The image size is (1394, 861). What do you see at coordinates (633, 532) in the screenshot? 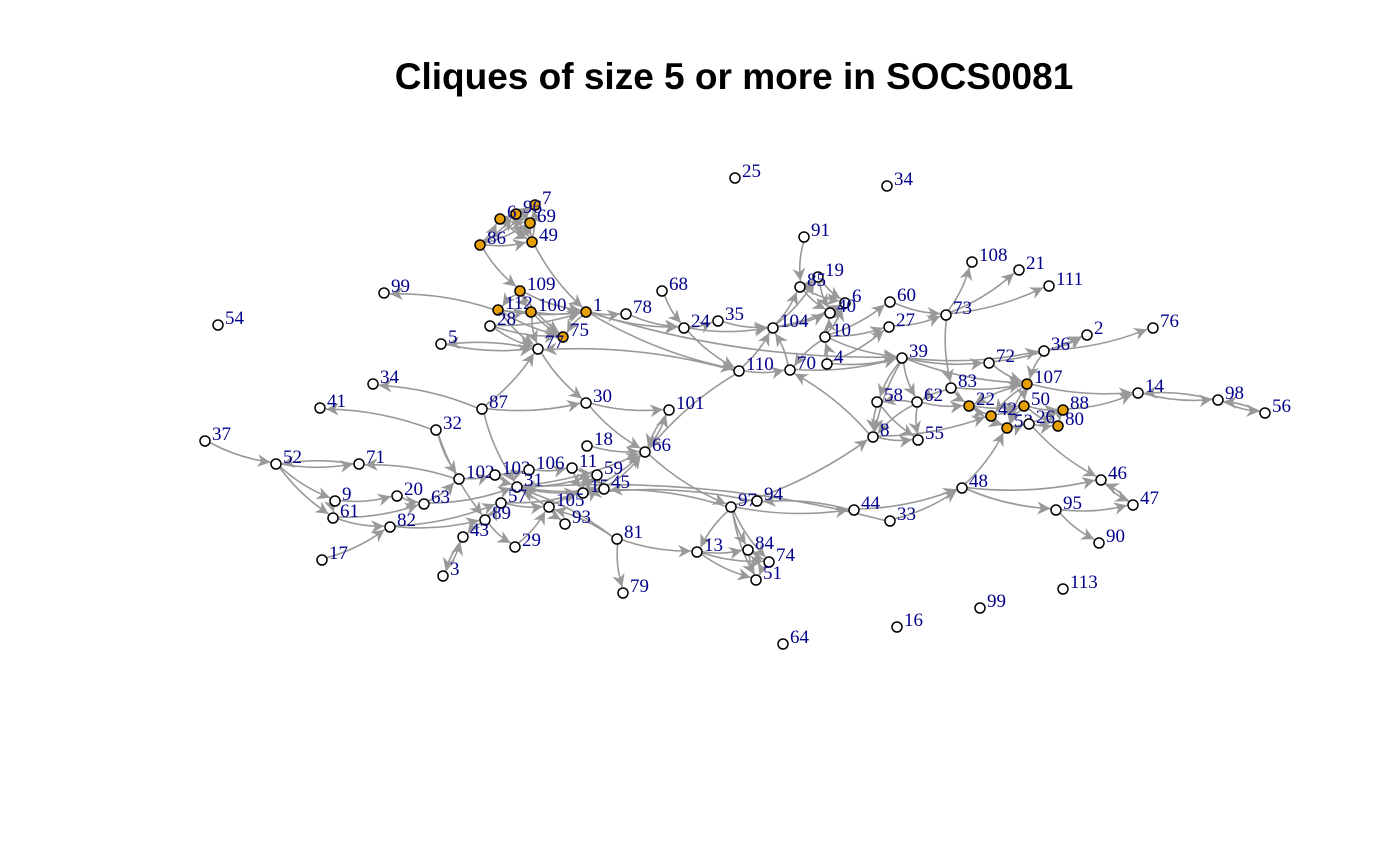
I see `node-label: 81` at bounding box center [633, 532].